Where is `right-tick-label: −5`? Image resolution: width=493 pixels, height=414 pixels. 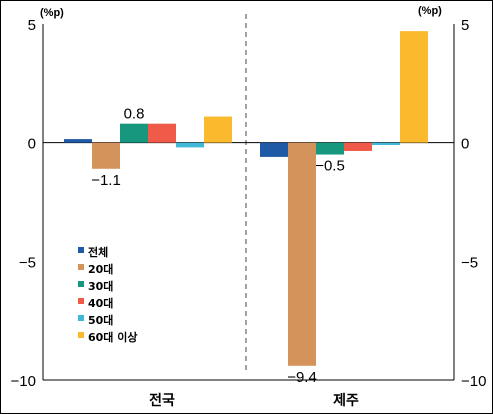 right-tick-label: −5 is located at coordinates (469, 262).